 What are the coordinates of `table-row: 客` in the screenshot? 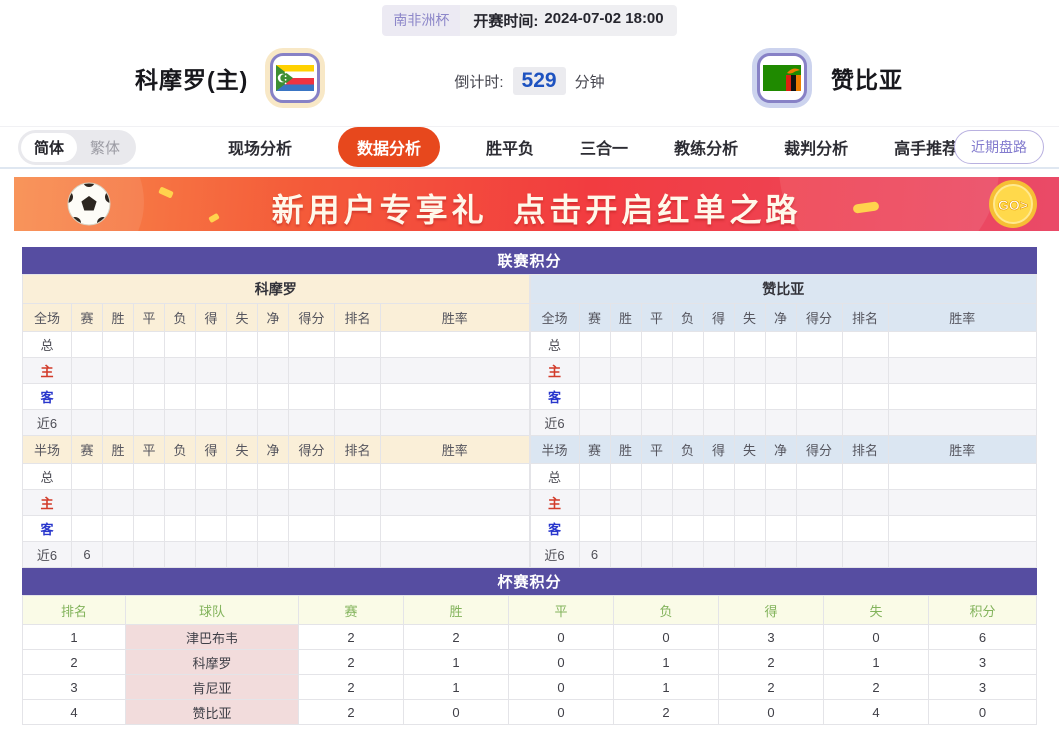 It's located at (783, 396).